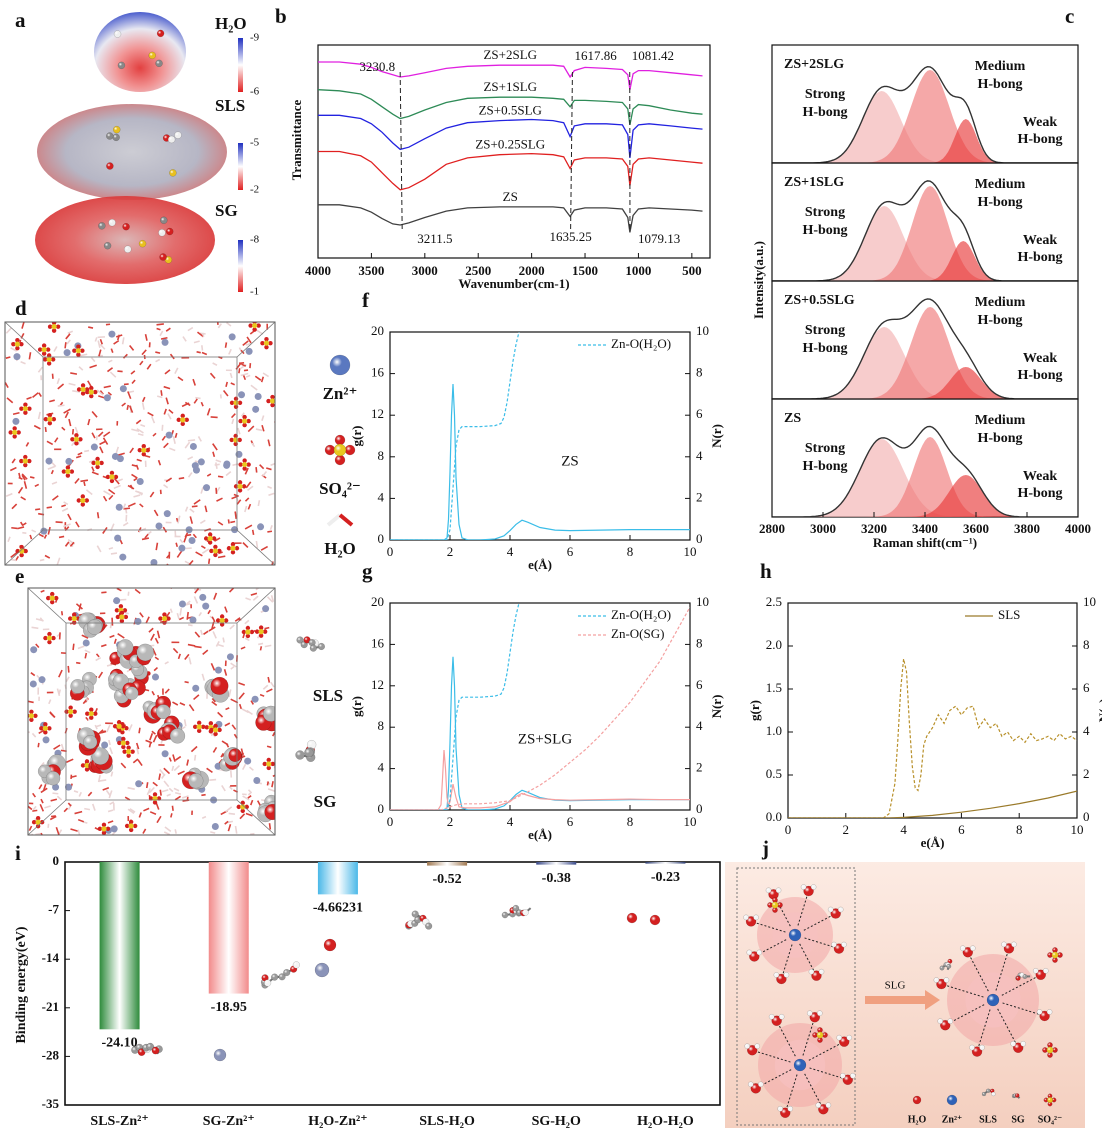 Image resolution: width=1102 pixels, height=1135 pixels. I want to click on spectrum-line, so click(510, 136).